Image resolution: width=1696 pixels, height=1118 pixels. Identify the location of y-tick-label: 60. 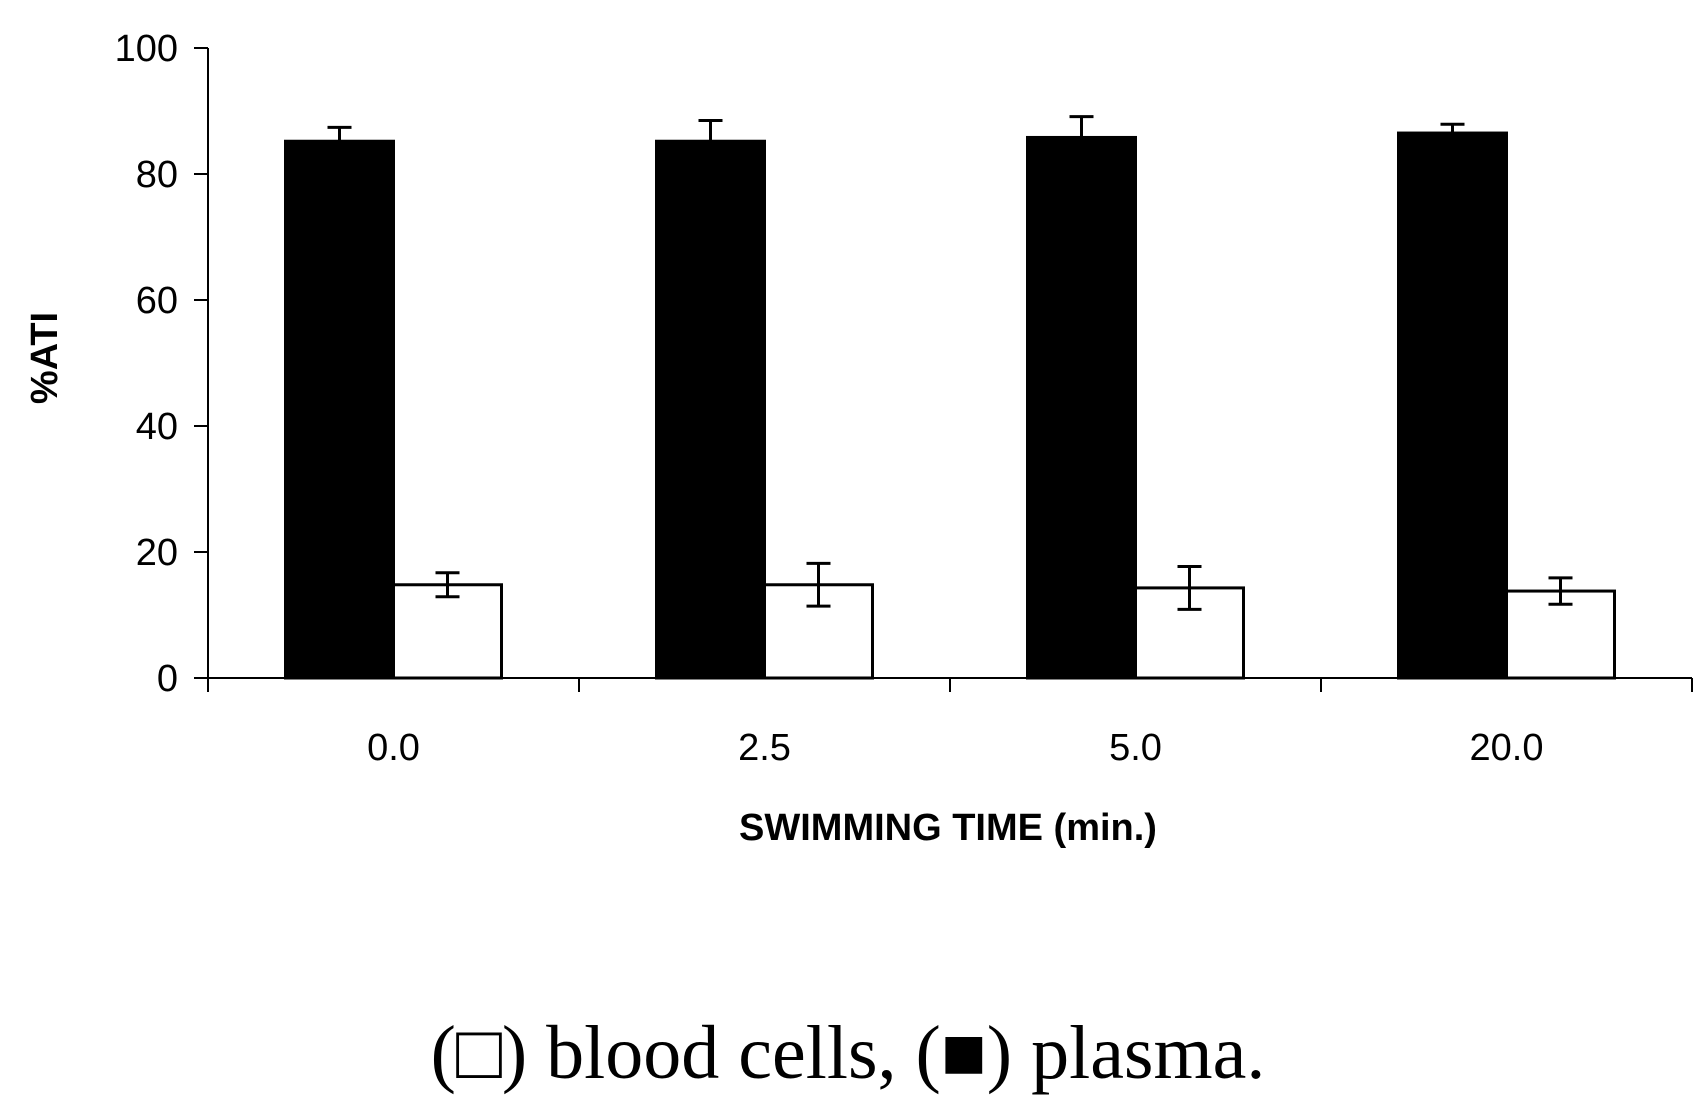
(157, 301).